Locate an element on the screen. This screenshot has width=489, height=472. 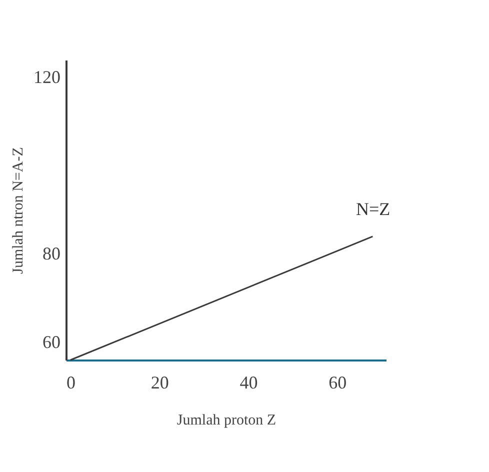
y-tick-label: 120 is located at coordinates (47, 77).